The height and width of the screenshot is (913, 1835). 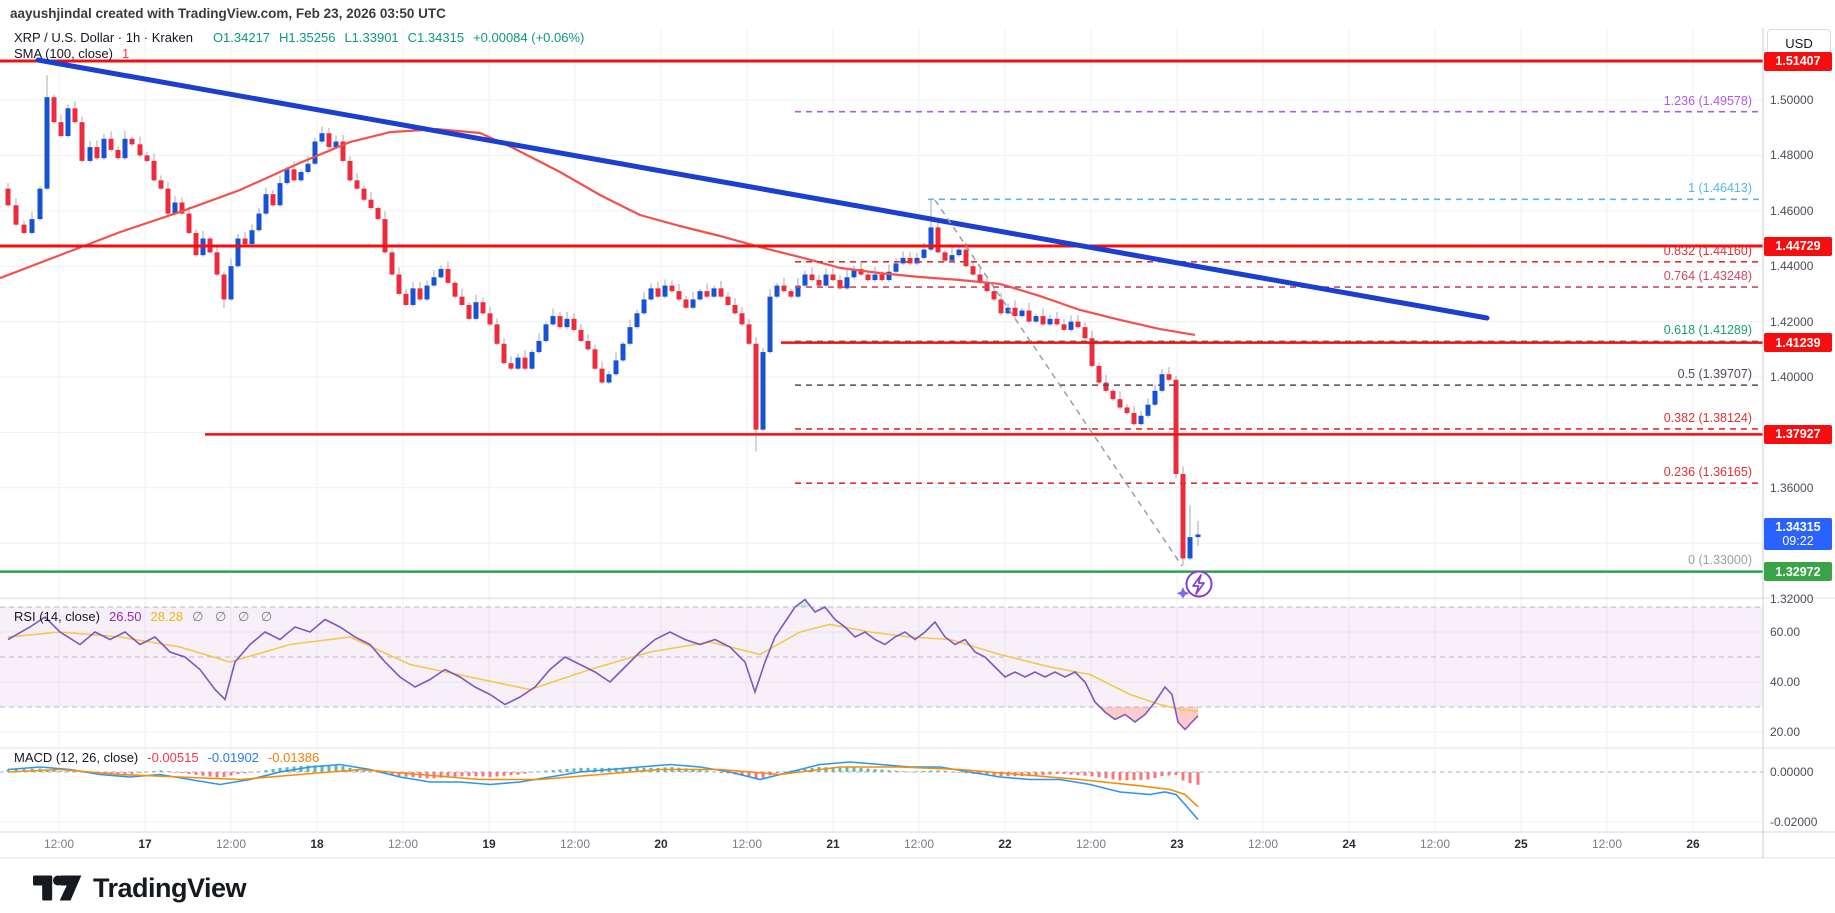 I want to click on sma-legend: SMA (100, close) 1, so click(x=71, y=53).